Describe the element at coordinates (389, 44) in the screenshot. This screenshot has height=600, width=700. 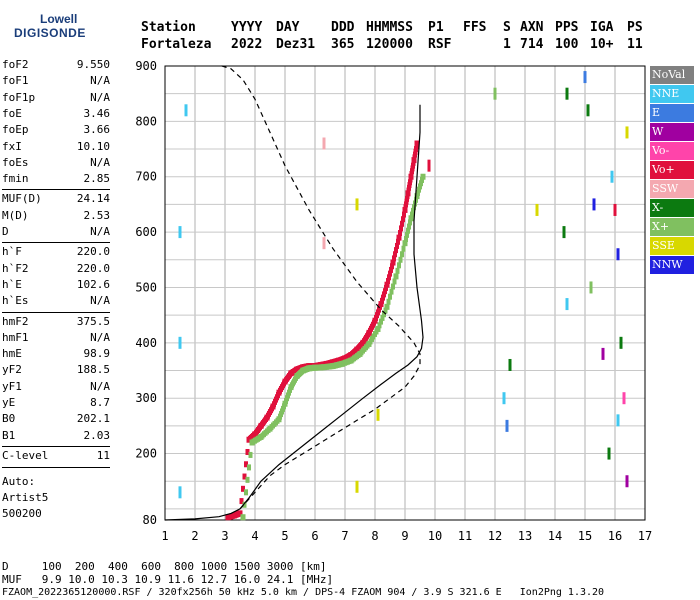
I see `header-value: 120000` at that location.